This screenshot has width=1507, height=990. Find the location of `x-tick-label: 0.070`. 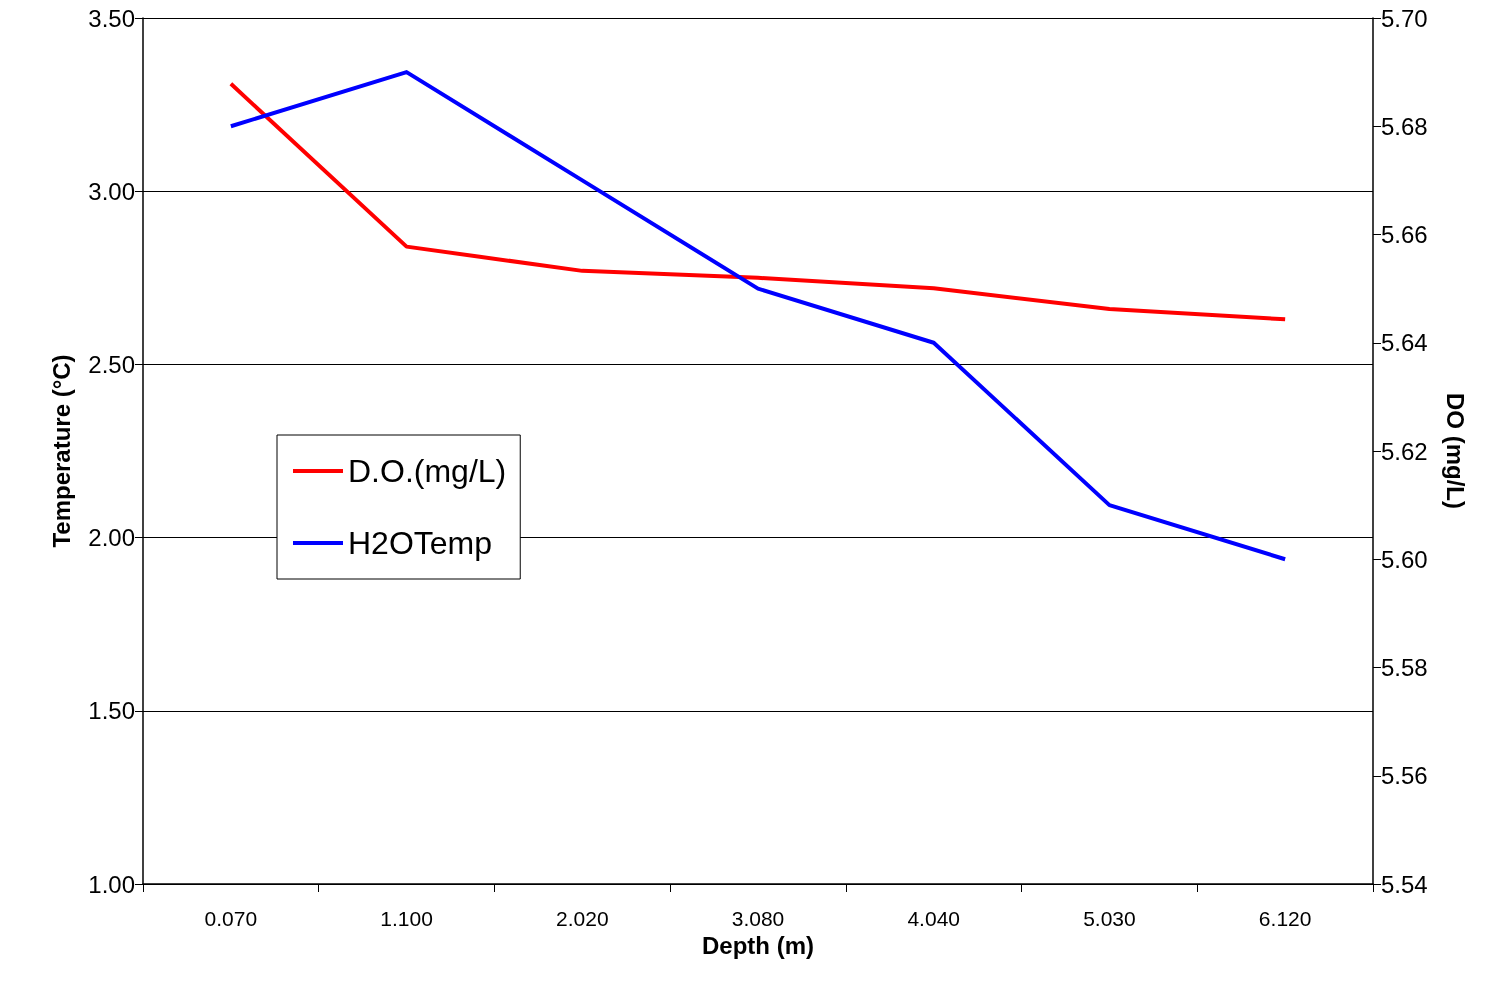

x-tick-label: 0.070 is located at coordinates (231, 918).